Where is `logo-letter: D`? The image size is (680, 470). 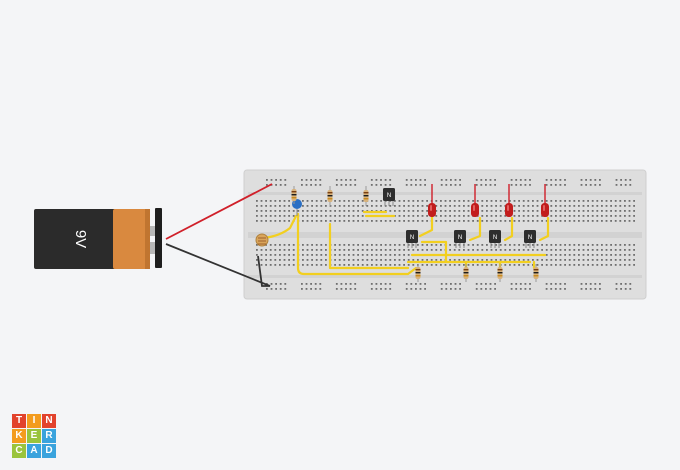
logo-letter: D is located at coordinates (49, 451).